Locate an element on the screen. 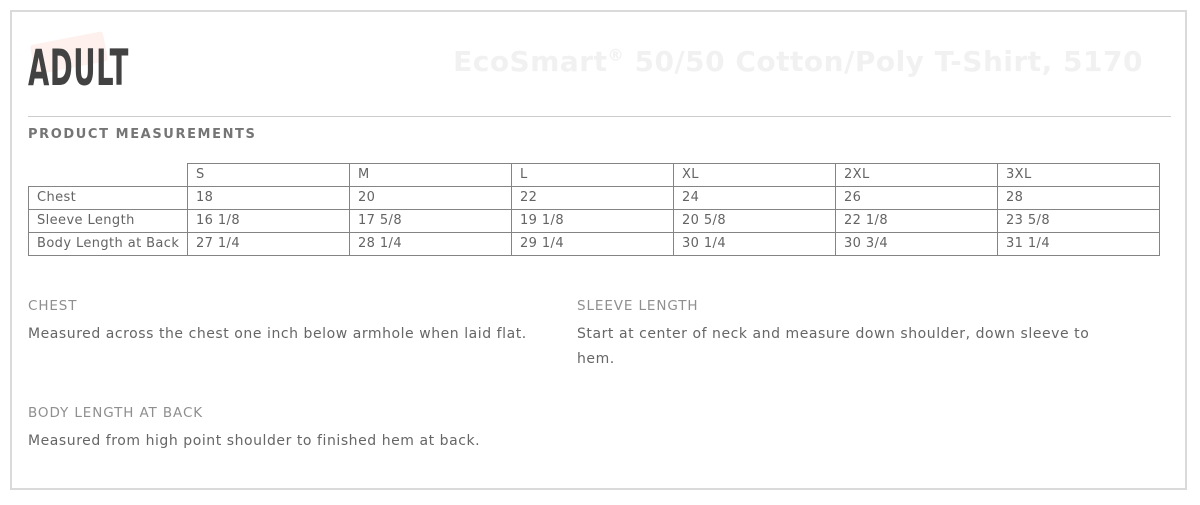 The image size is (1200, 505). measurement-value-cell: 29 1/4 is located at coordinates (592, 244).